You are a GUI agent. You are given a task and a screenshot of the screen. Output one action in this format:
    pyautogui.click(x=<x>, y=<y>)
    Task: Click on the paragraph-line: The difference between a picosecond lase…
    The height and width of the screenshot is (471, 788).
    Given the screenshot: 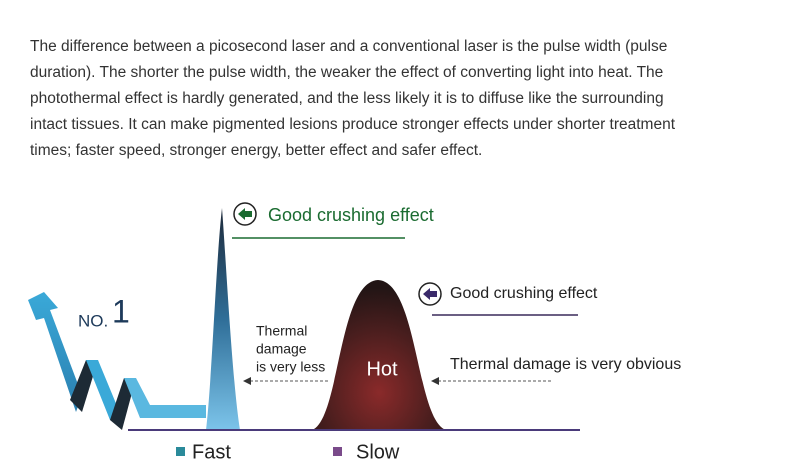 What is the action you would take?
    pyautogui.click(x=349, y=46)
    